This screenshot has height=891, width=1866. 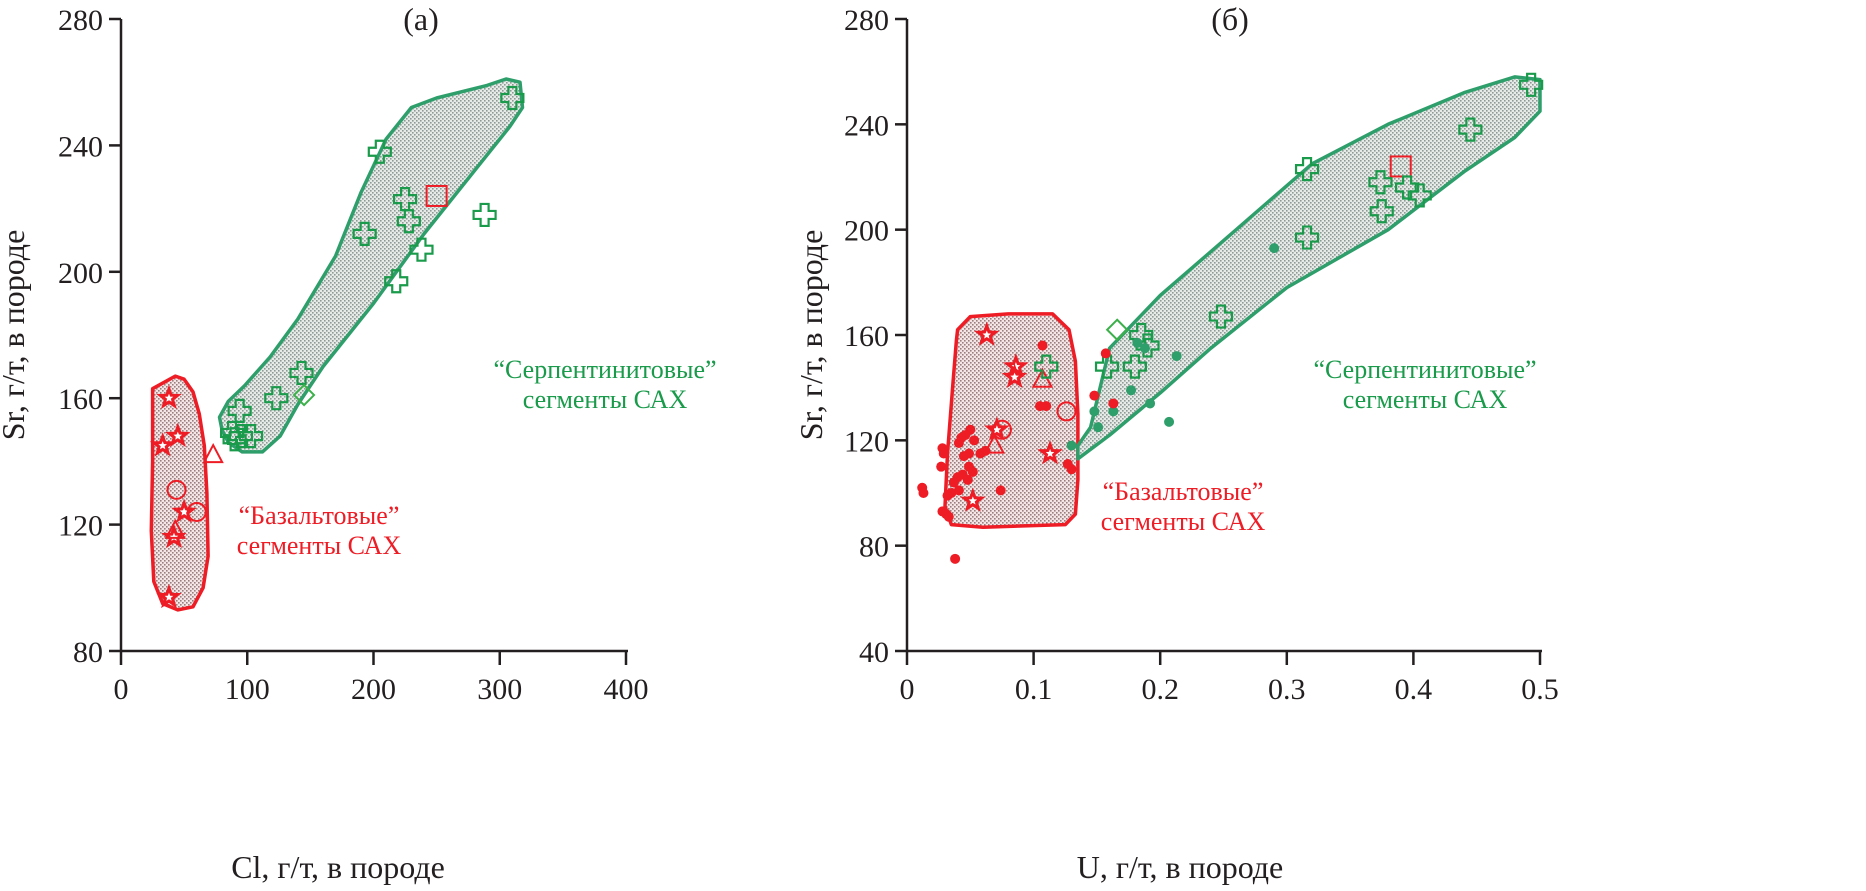 What do you see at coordinates (866, 125) in the screenshot?
I see `y-tick-label: 240` at bounding box center [866, 125].